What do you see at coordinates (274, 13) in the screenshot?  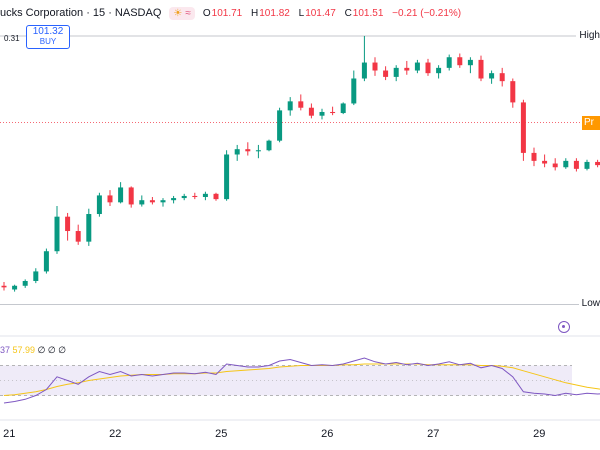 I see `high-value: 101.82` at bounding box center [274, 13].